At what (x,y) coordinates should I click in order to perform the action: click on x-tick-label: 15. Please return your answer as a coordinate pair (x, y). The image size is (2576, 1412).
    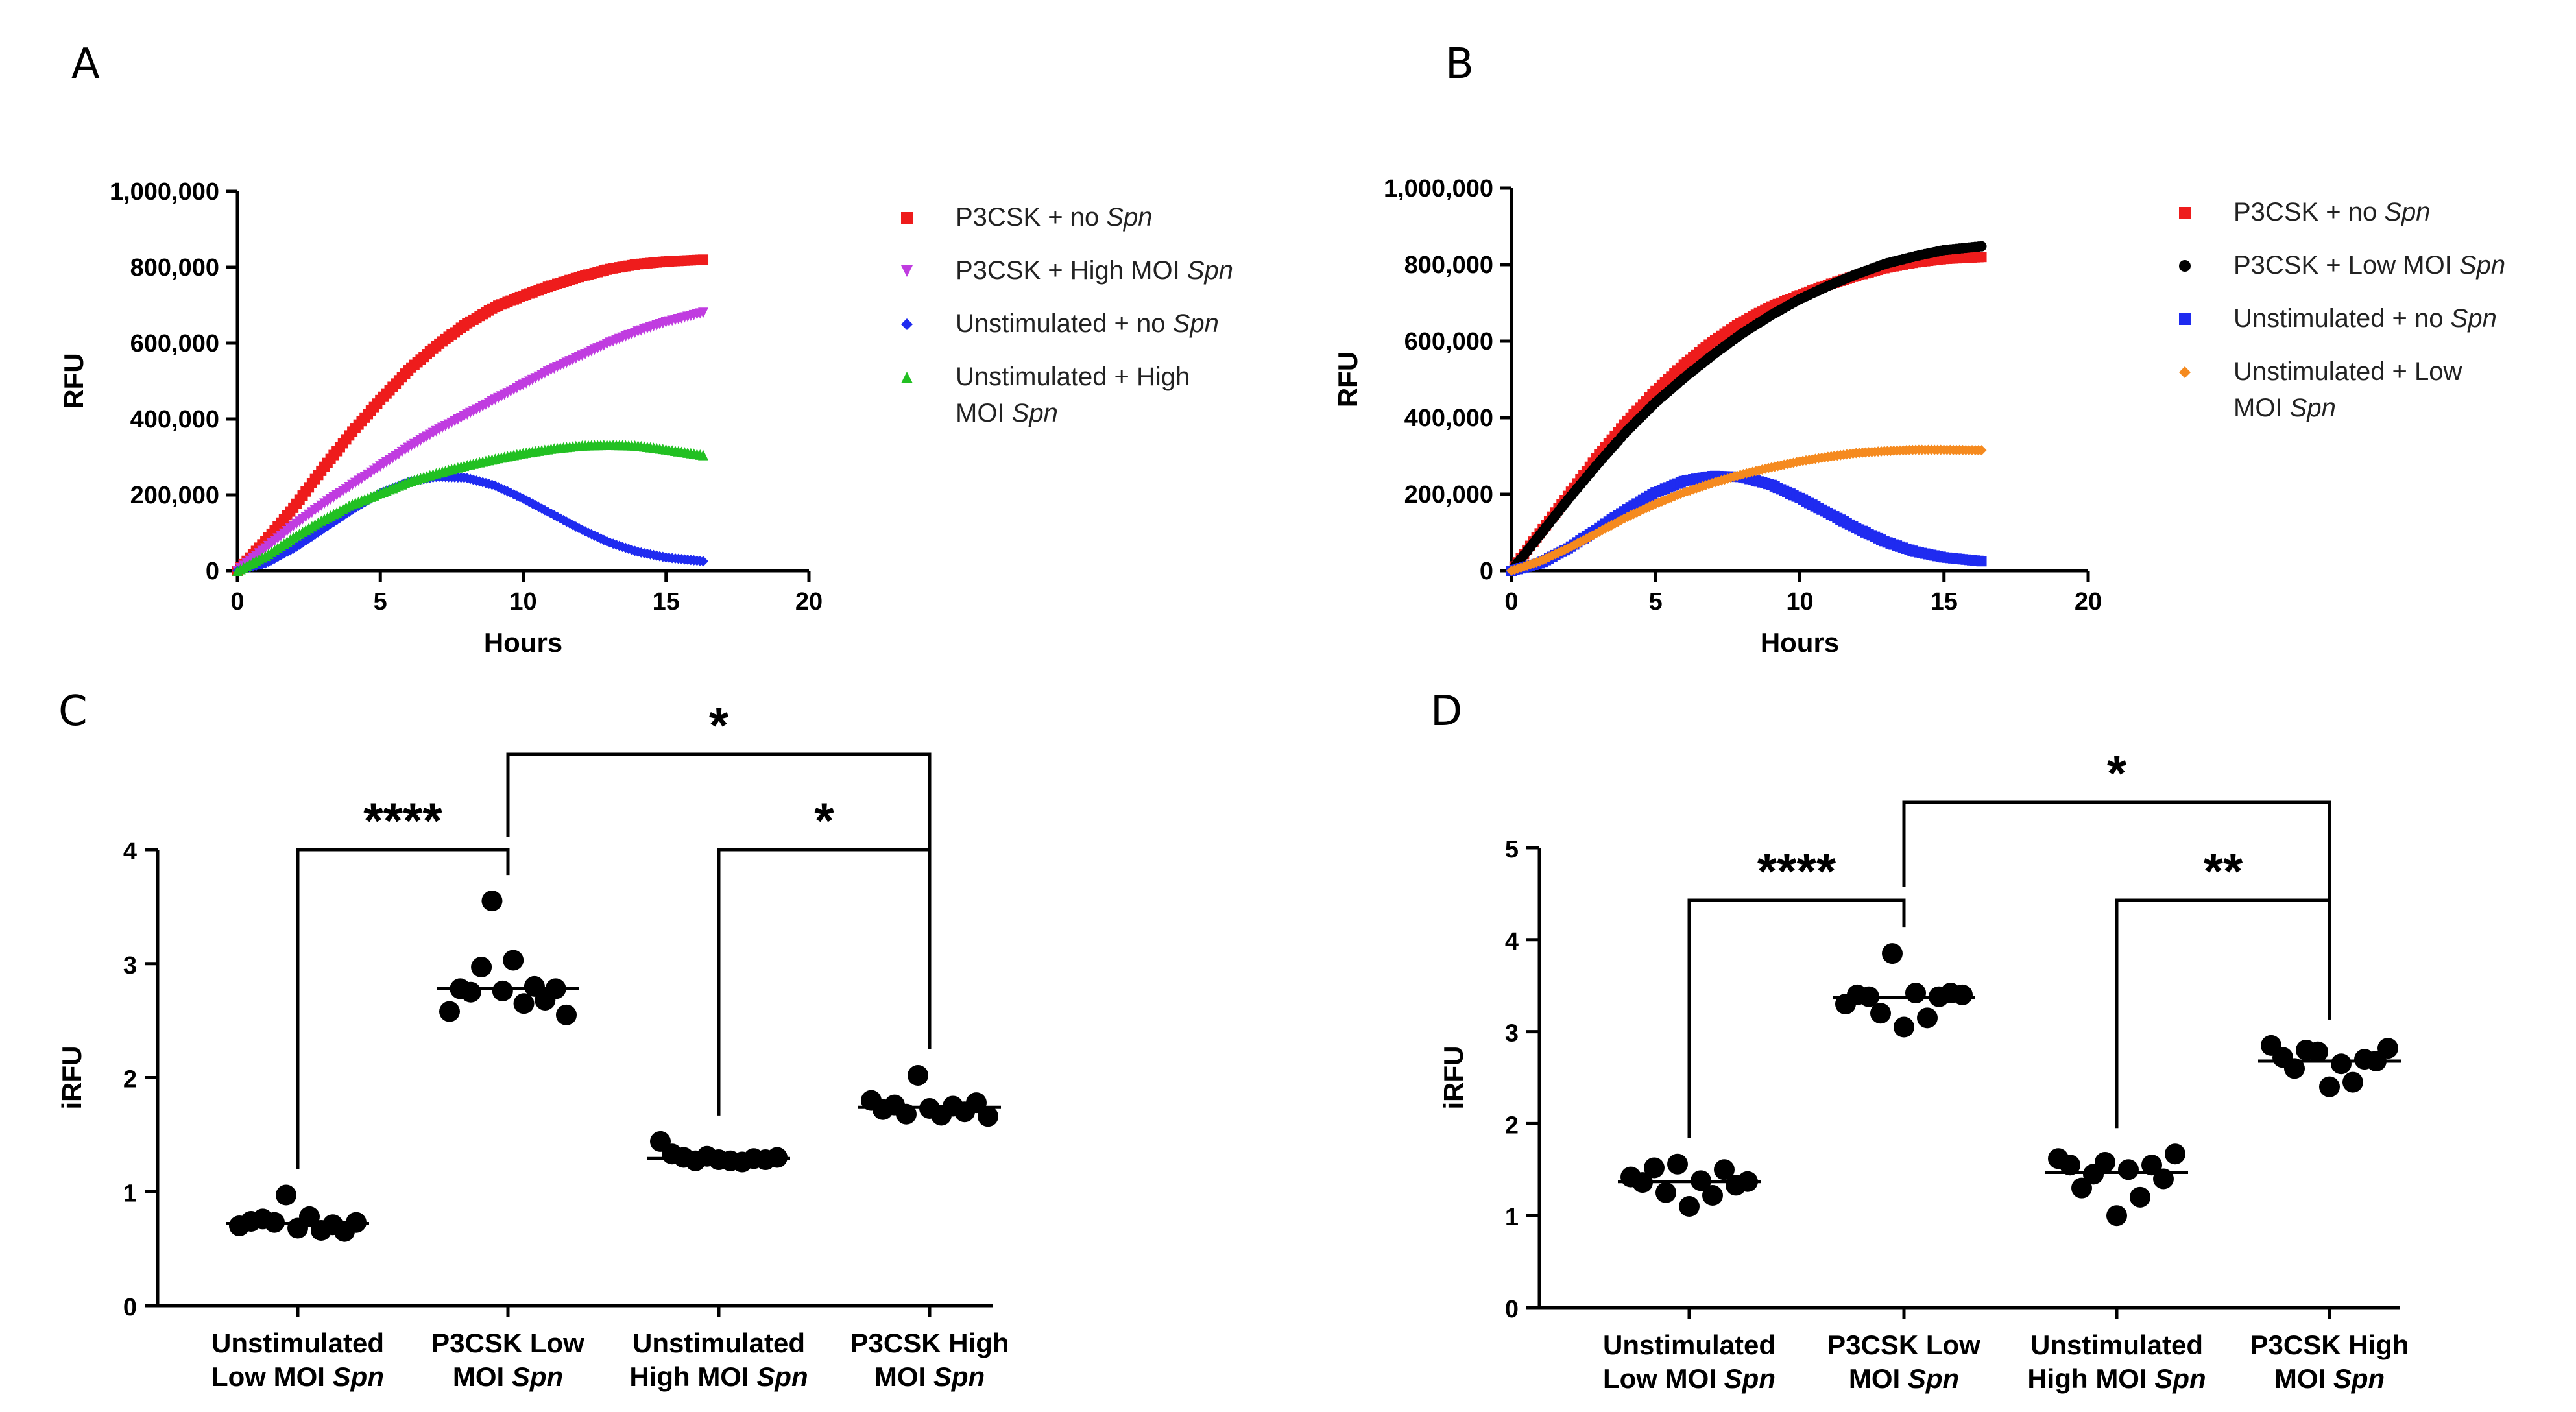
    Looking at the image, I should click on (1944, 602).